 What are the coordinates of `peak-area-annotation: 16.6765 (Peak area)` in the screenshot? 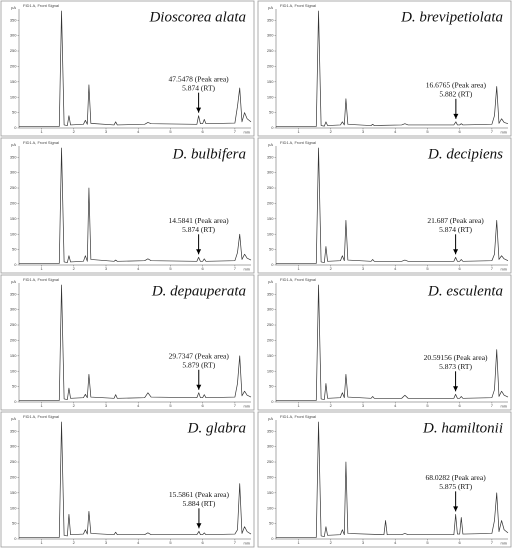 It's located at (456, 85).